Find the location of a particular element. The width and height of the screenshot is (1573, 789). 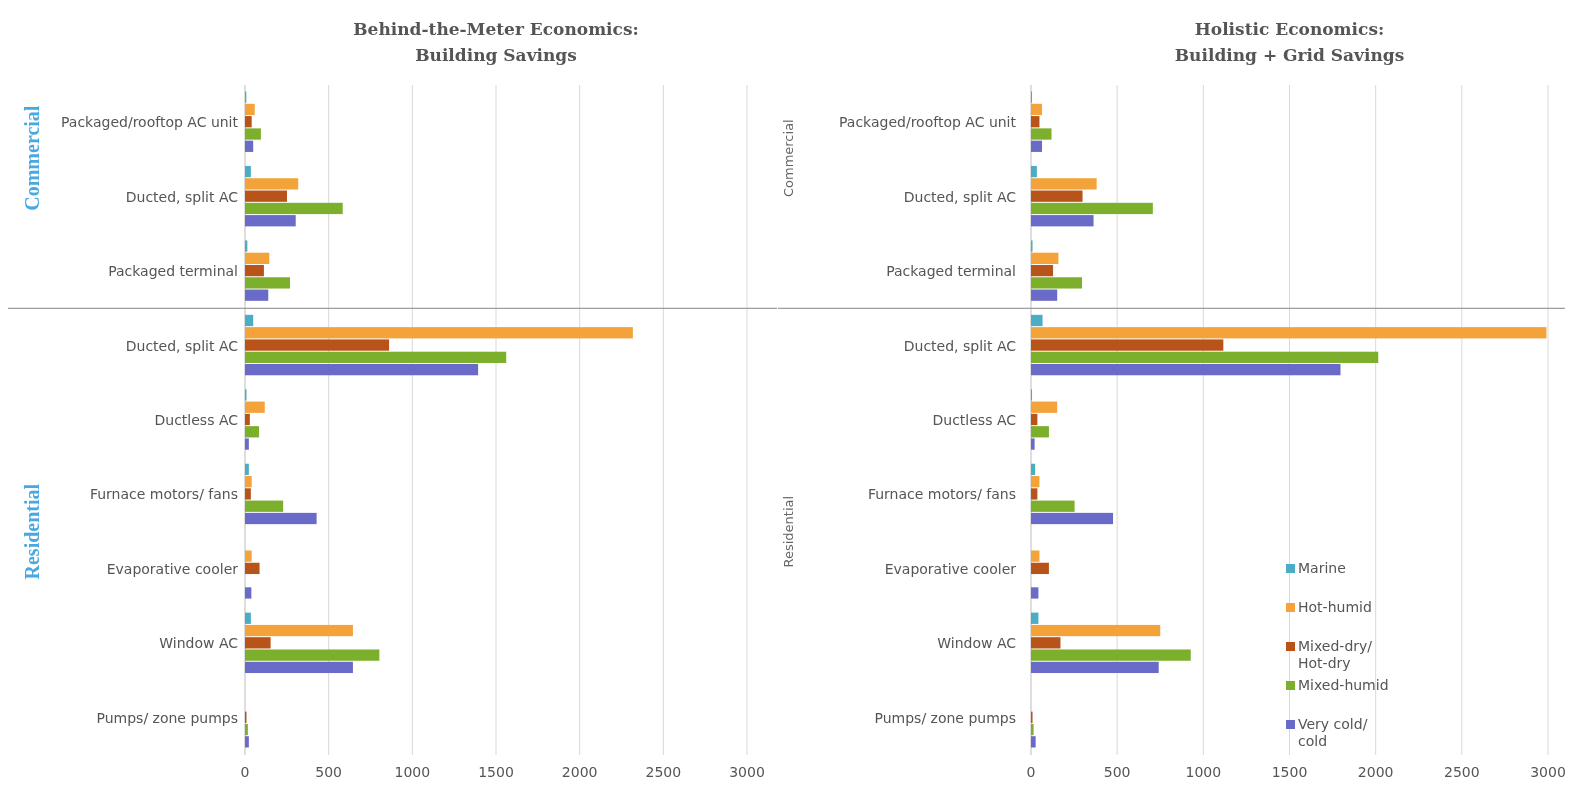

y-tick-label: Packaged/rooftop AC unit is located at coordinates (928, 122).